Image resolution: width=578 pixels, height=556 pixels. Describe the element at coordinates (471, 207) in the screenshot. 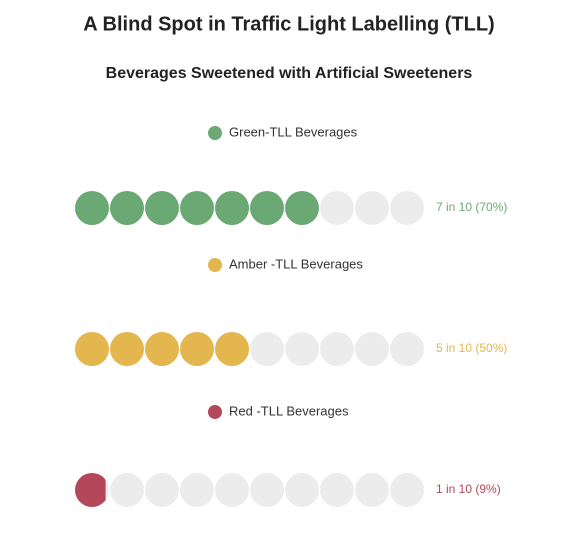

I see `value-label: 7 in 10 (70%)` at that location.